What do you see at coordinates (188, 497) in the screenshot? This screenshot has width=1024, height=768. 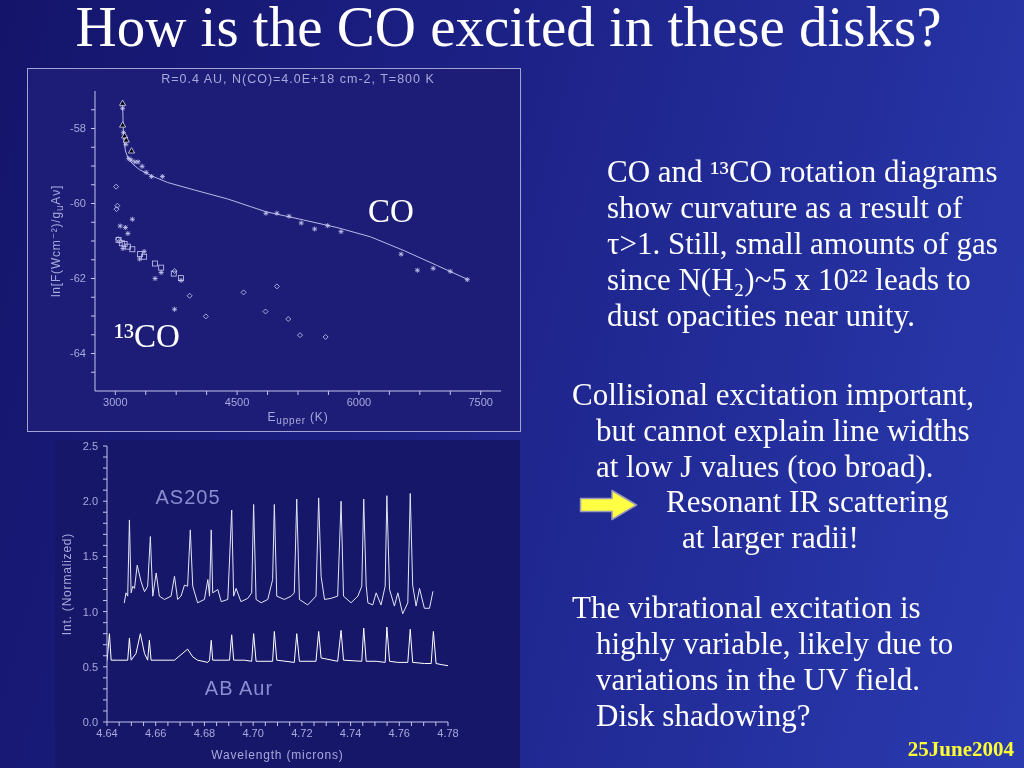 I see `annotation: AS205` at bounding box center [188, 497].